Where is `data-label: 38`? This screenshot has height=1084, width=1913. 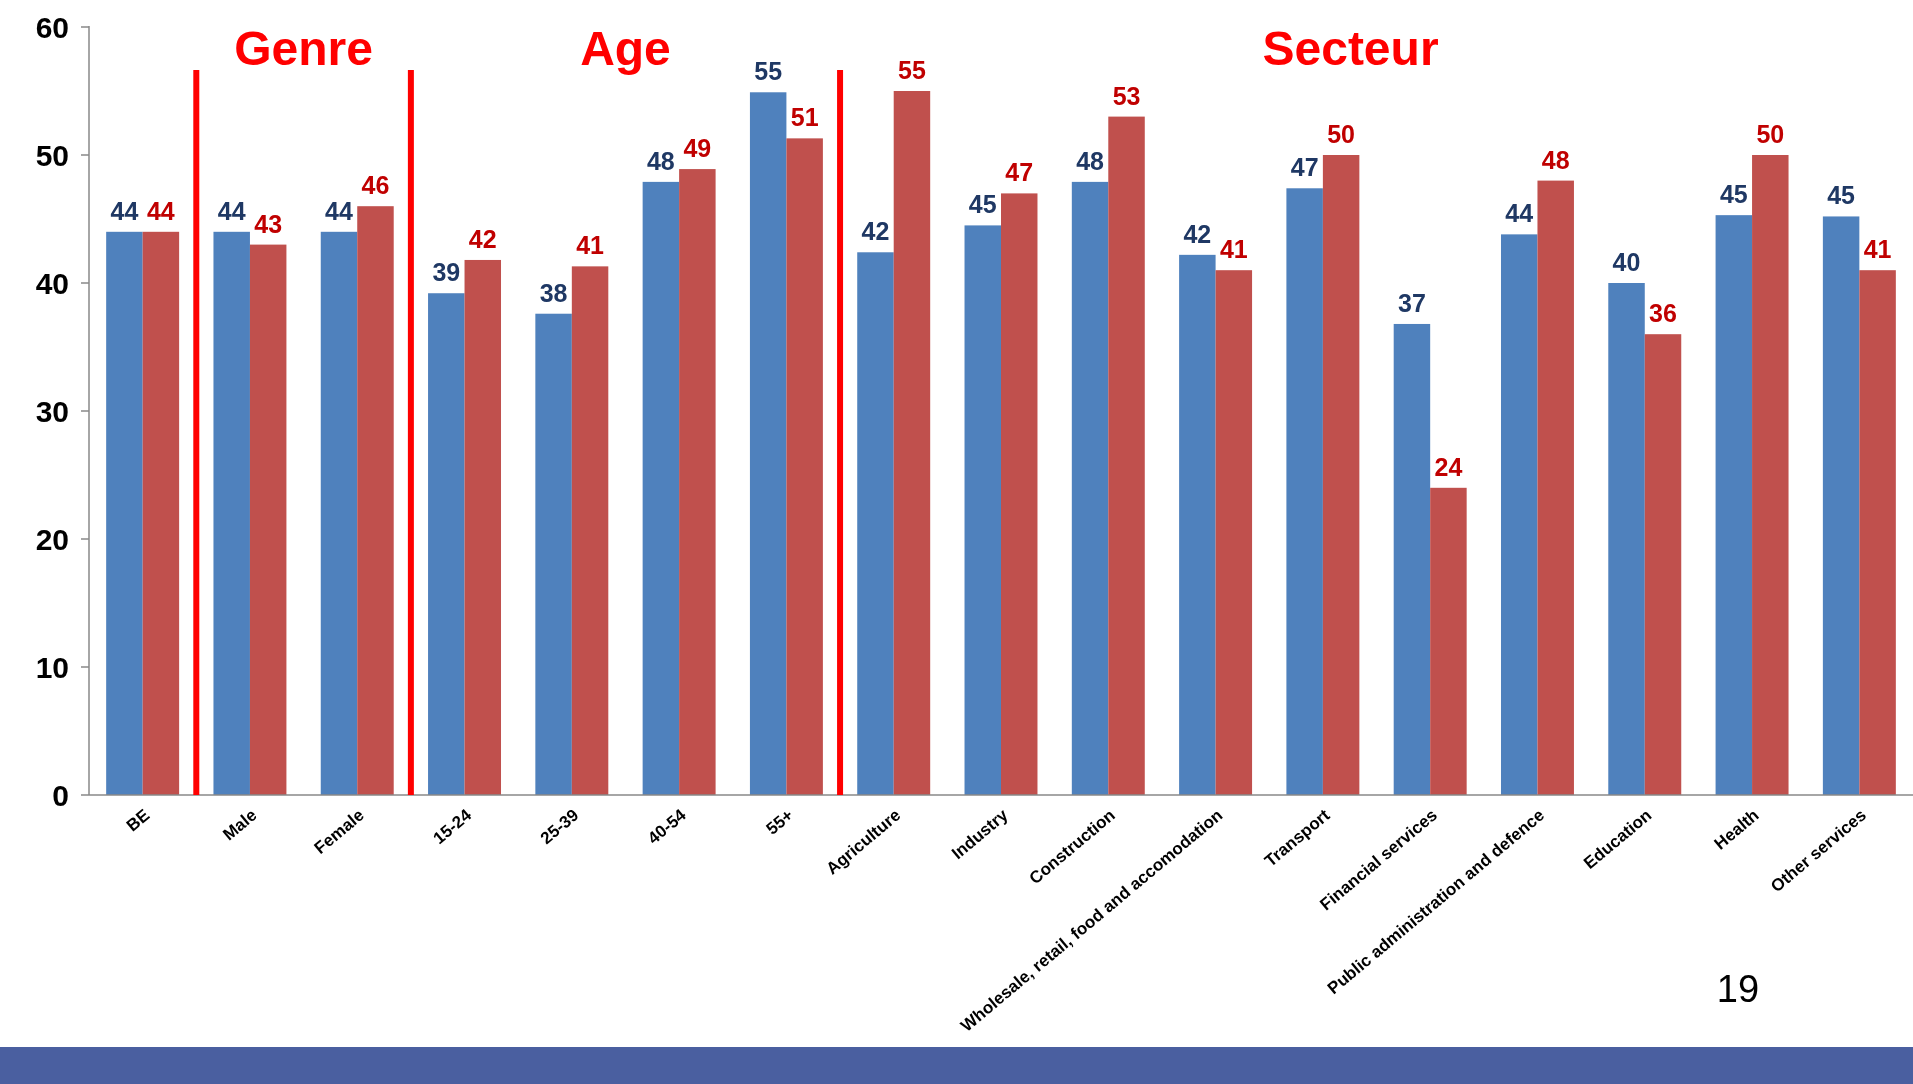 data-label: 38 is located at coordinates (553, 292).